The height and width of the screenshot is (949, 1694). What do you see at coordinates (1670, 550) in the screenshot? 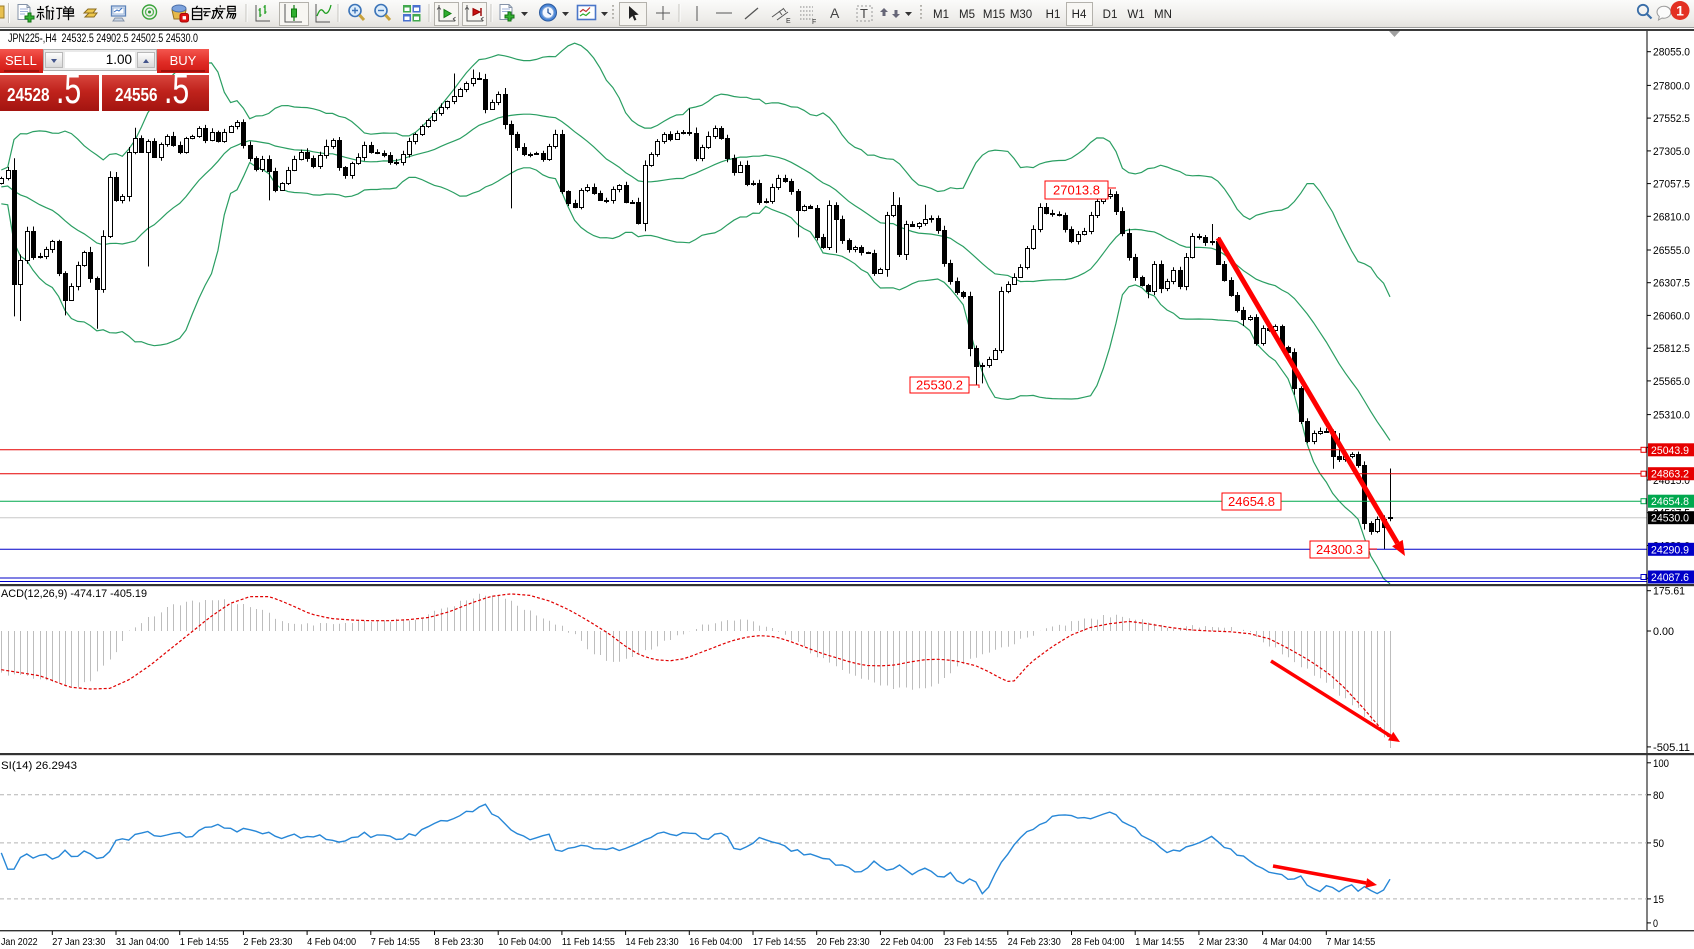
I see `svg-text: 24290.9` at bounding box center [1670, 550].